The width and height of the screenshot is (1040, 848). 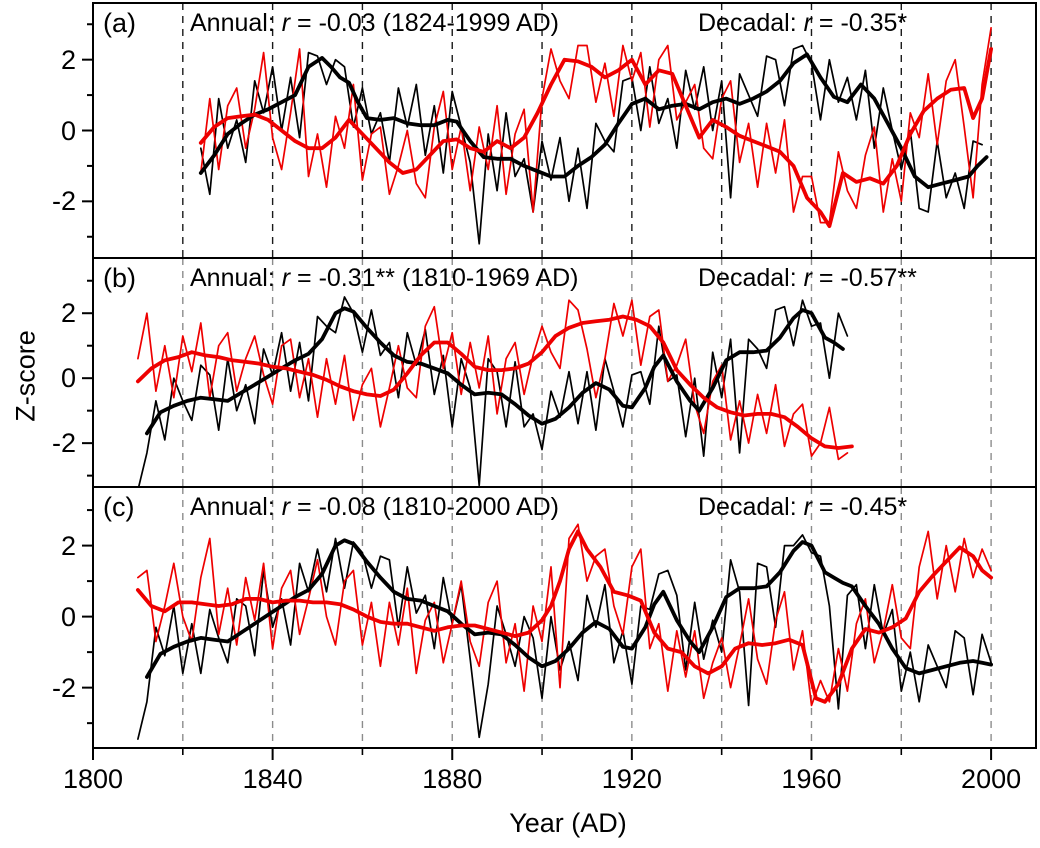 I want to click on panel-b-series-red-decadal, so click(x=495, y=382).